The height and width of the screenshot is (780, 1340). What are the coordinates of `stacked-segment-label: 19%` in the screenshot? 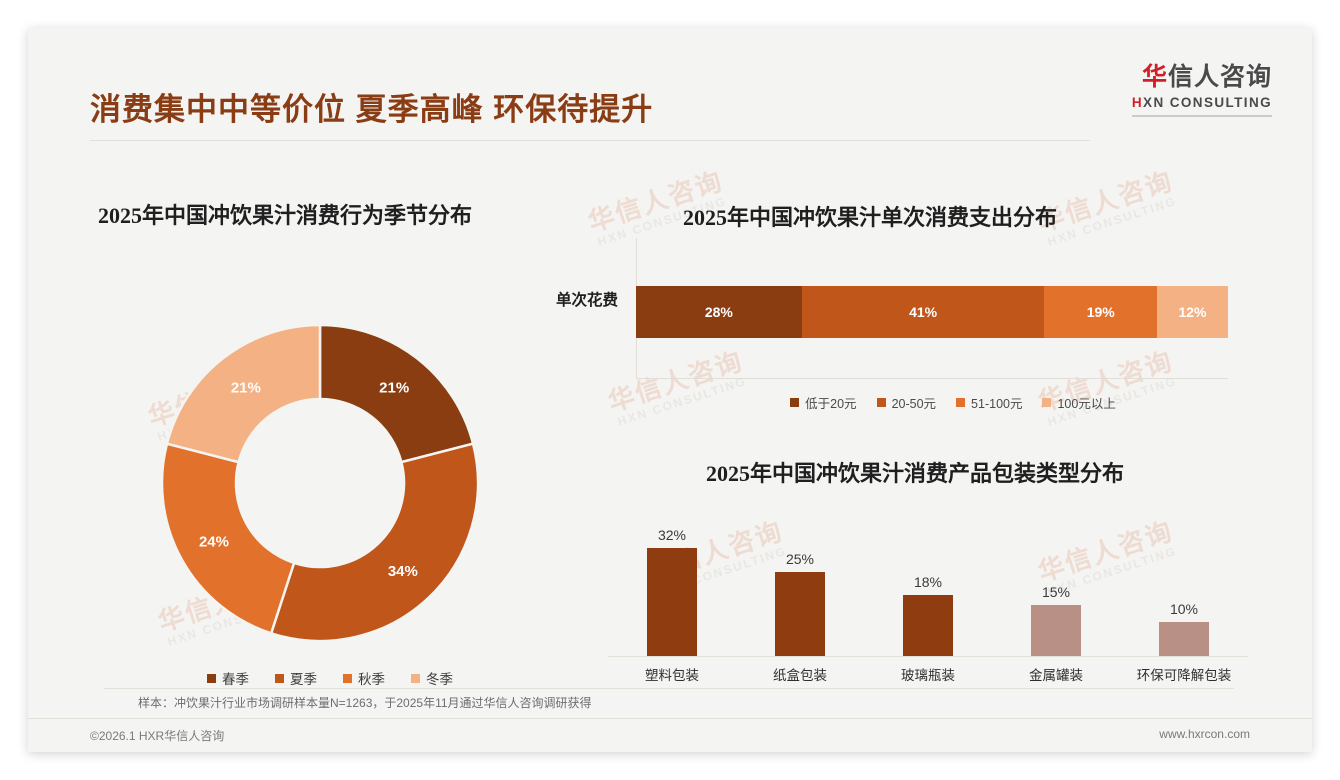 It's located at (1100, 312).